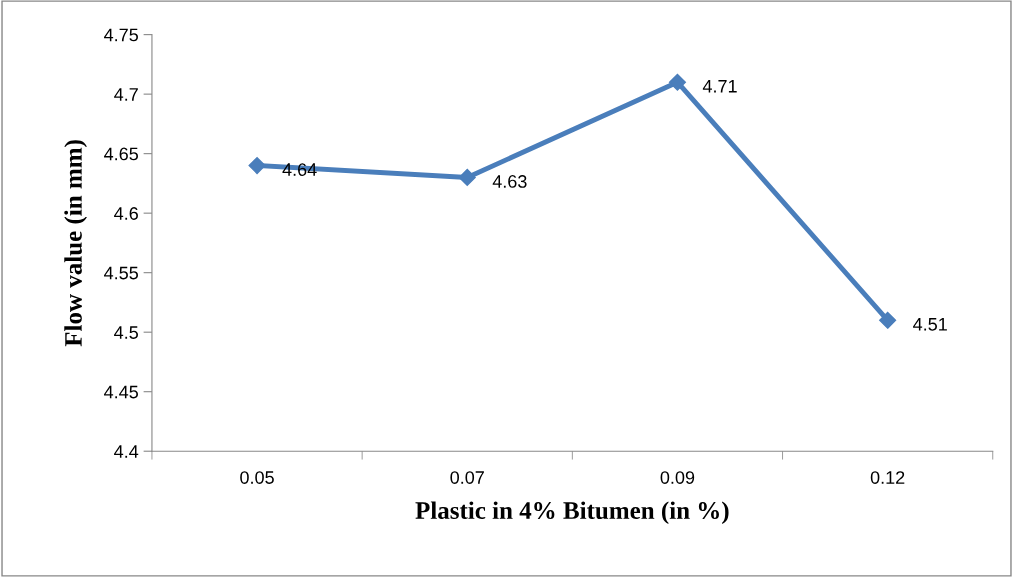  What do you see at coordinates (126, 332) in the screenshot?
I see `y-tick-label: 4.5` at bounding box center [126, 332].